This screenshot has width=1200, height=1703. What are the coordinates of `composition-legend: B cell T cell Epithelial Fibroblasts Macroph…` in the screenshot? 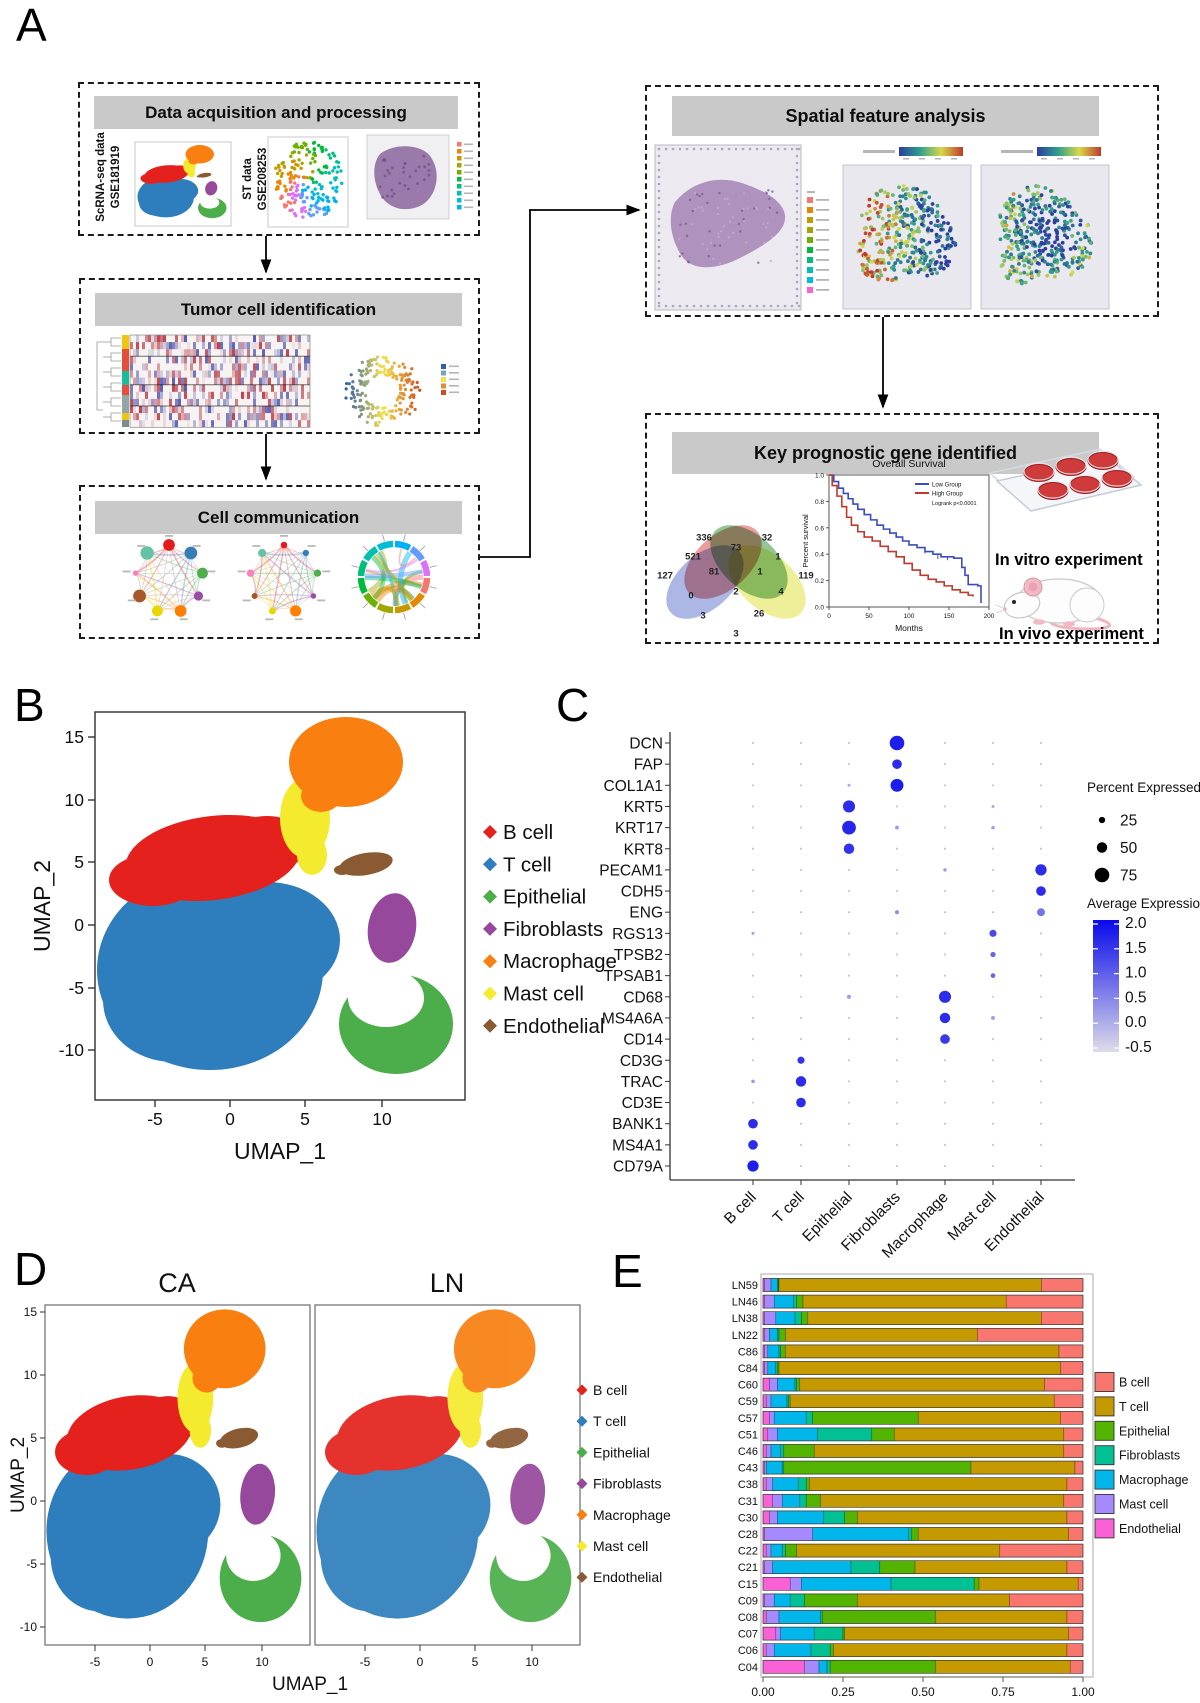 It's located at (1141, 1455).